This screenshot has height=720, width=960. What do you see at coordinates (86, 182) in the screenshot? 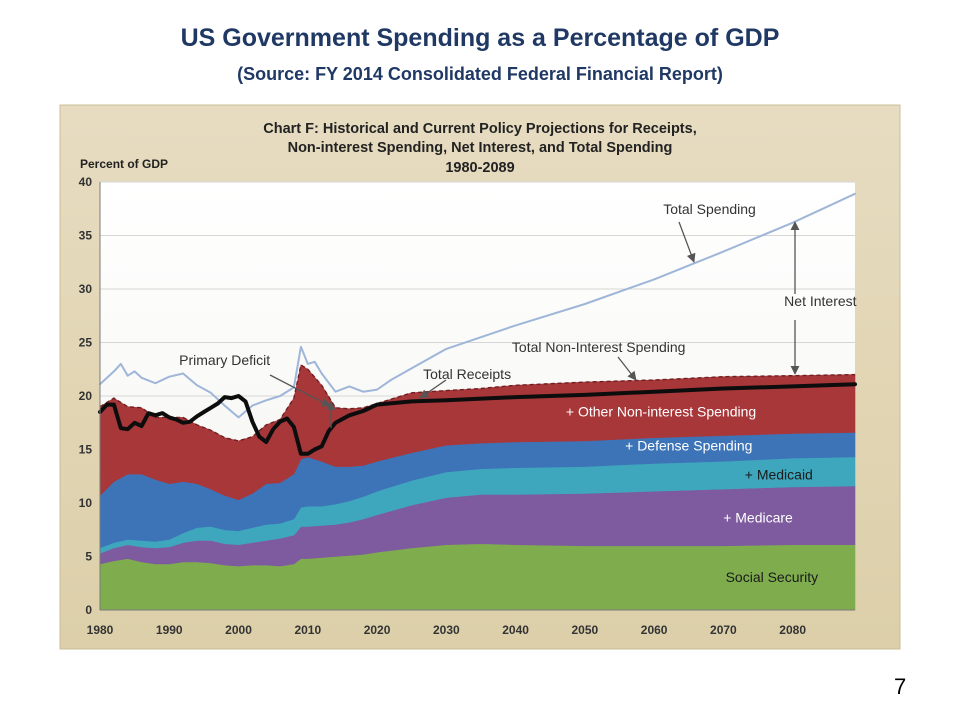
I see `y-tick-label: 40` at bounding box center [86, 182].